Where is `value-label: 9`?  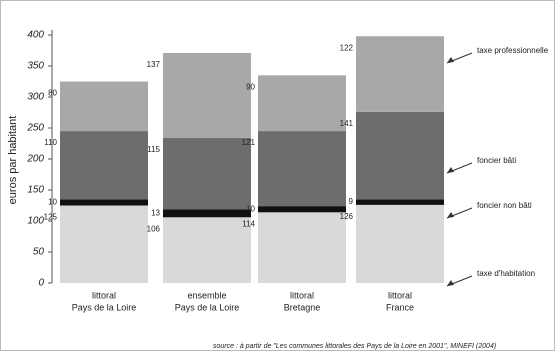
value-label: 9 is located at coordinates (351, 201).